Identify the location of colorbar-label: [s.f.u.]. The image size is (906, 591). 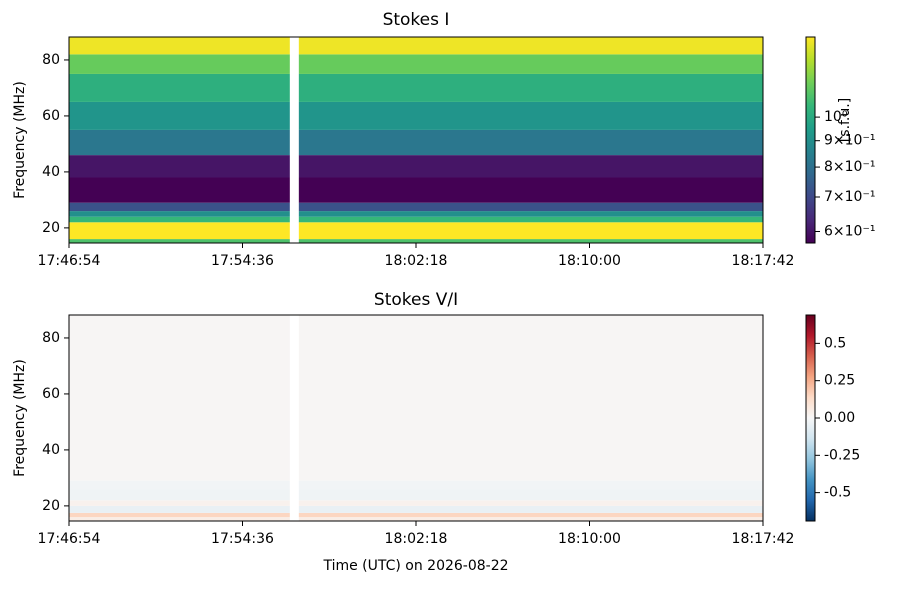
(845, 120).